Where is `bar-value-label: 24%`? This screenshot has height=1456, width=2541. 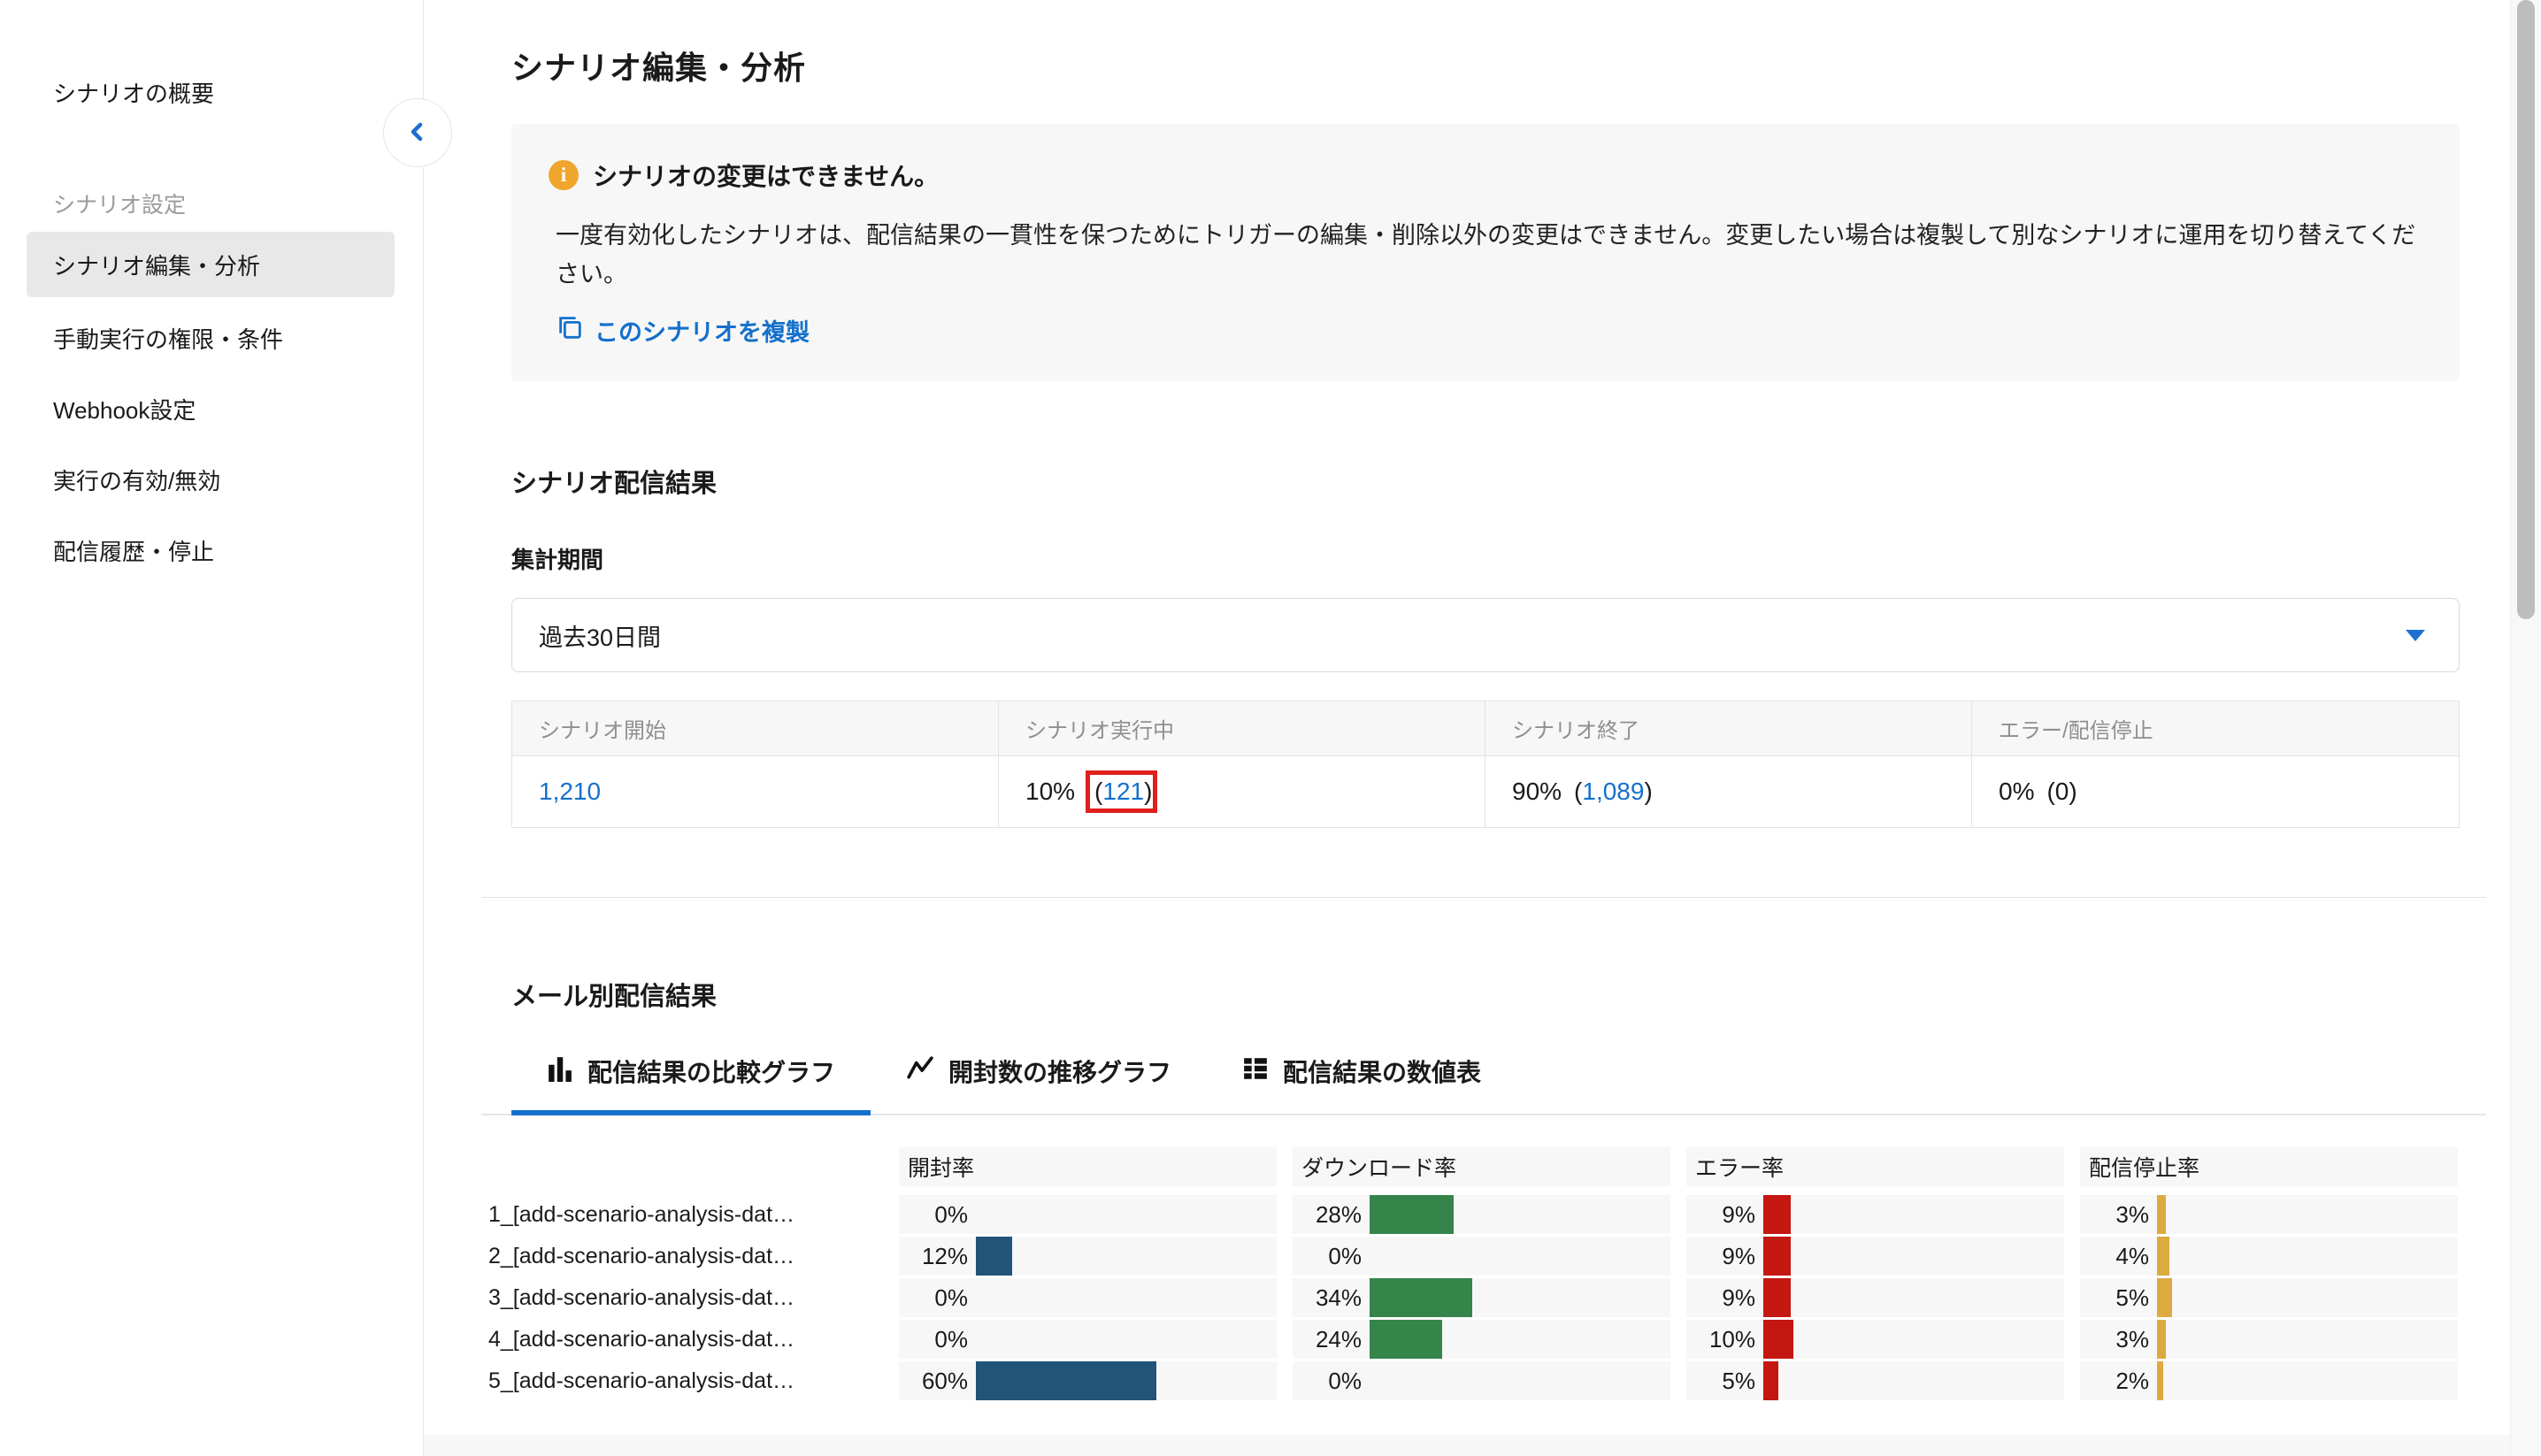
bar-value-label: 24% is located at coordinates (1338, 1339).